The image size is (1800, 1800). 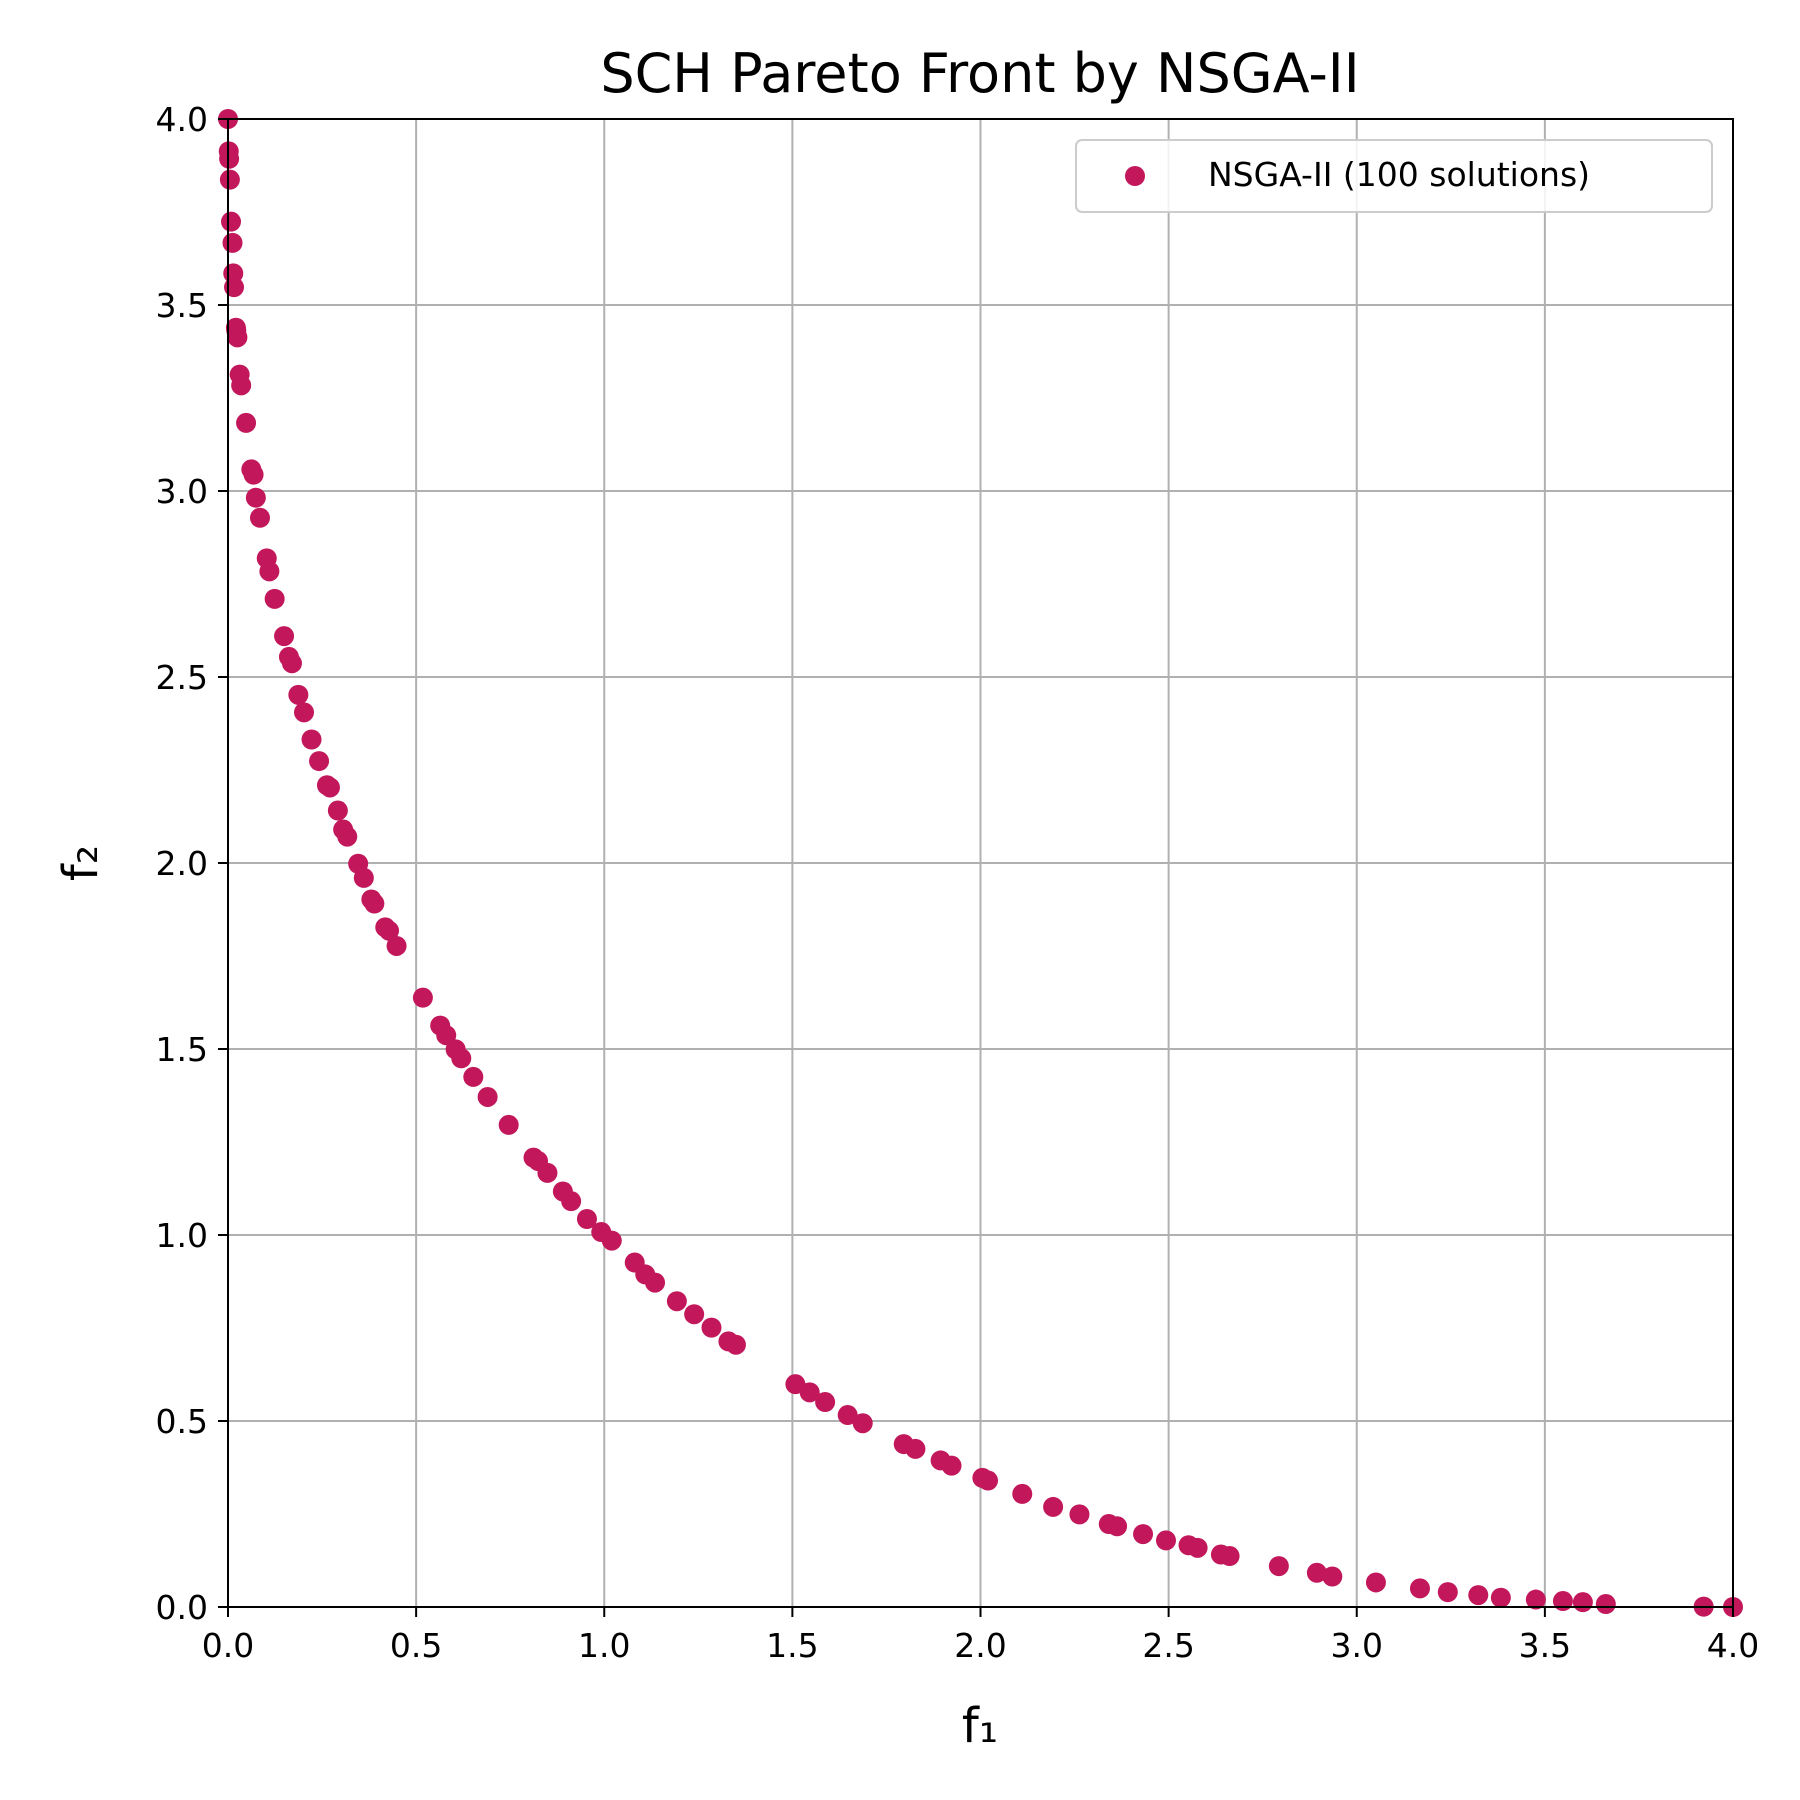 I want to click on x-tick-label: 2.0, so click(x=980, y=1645).